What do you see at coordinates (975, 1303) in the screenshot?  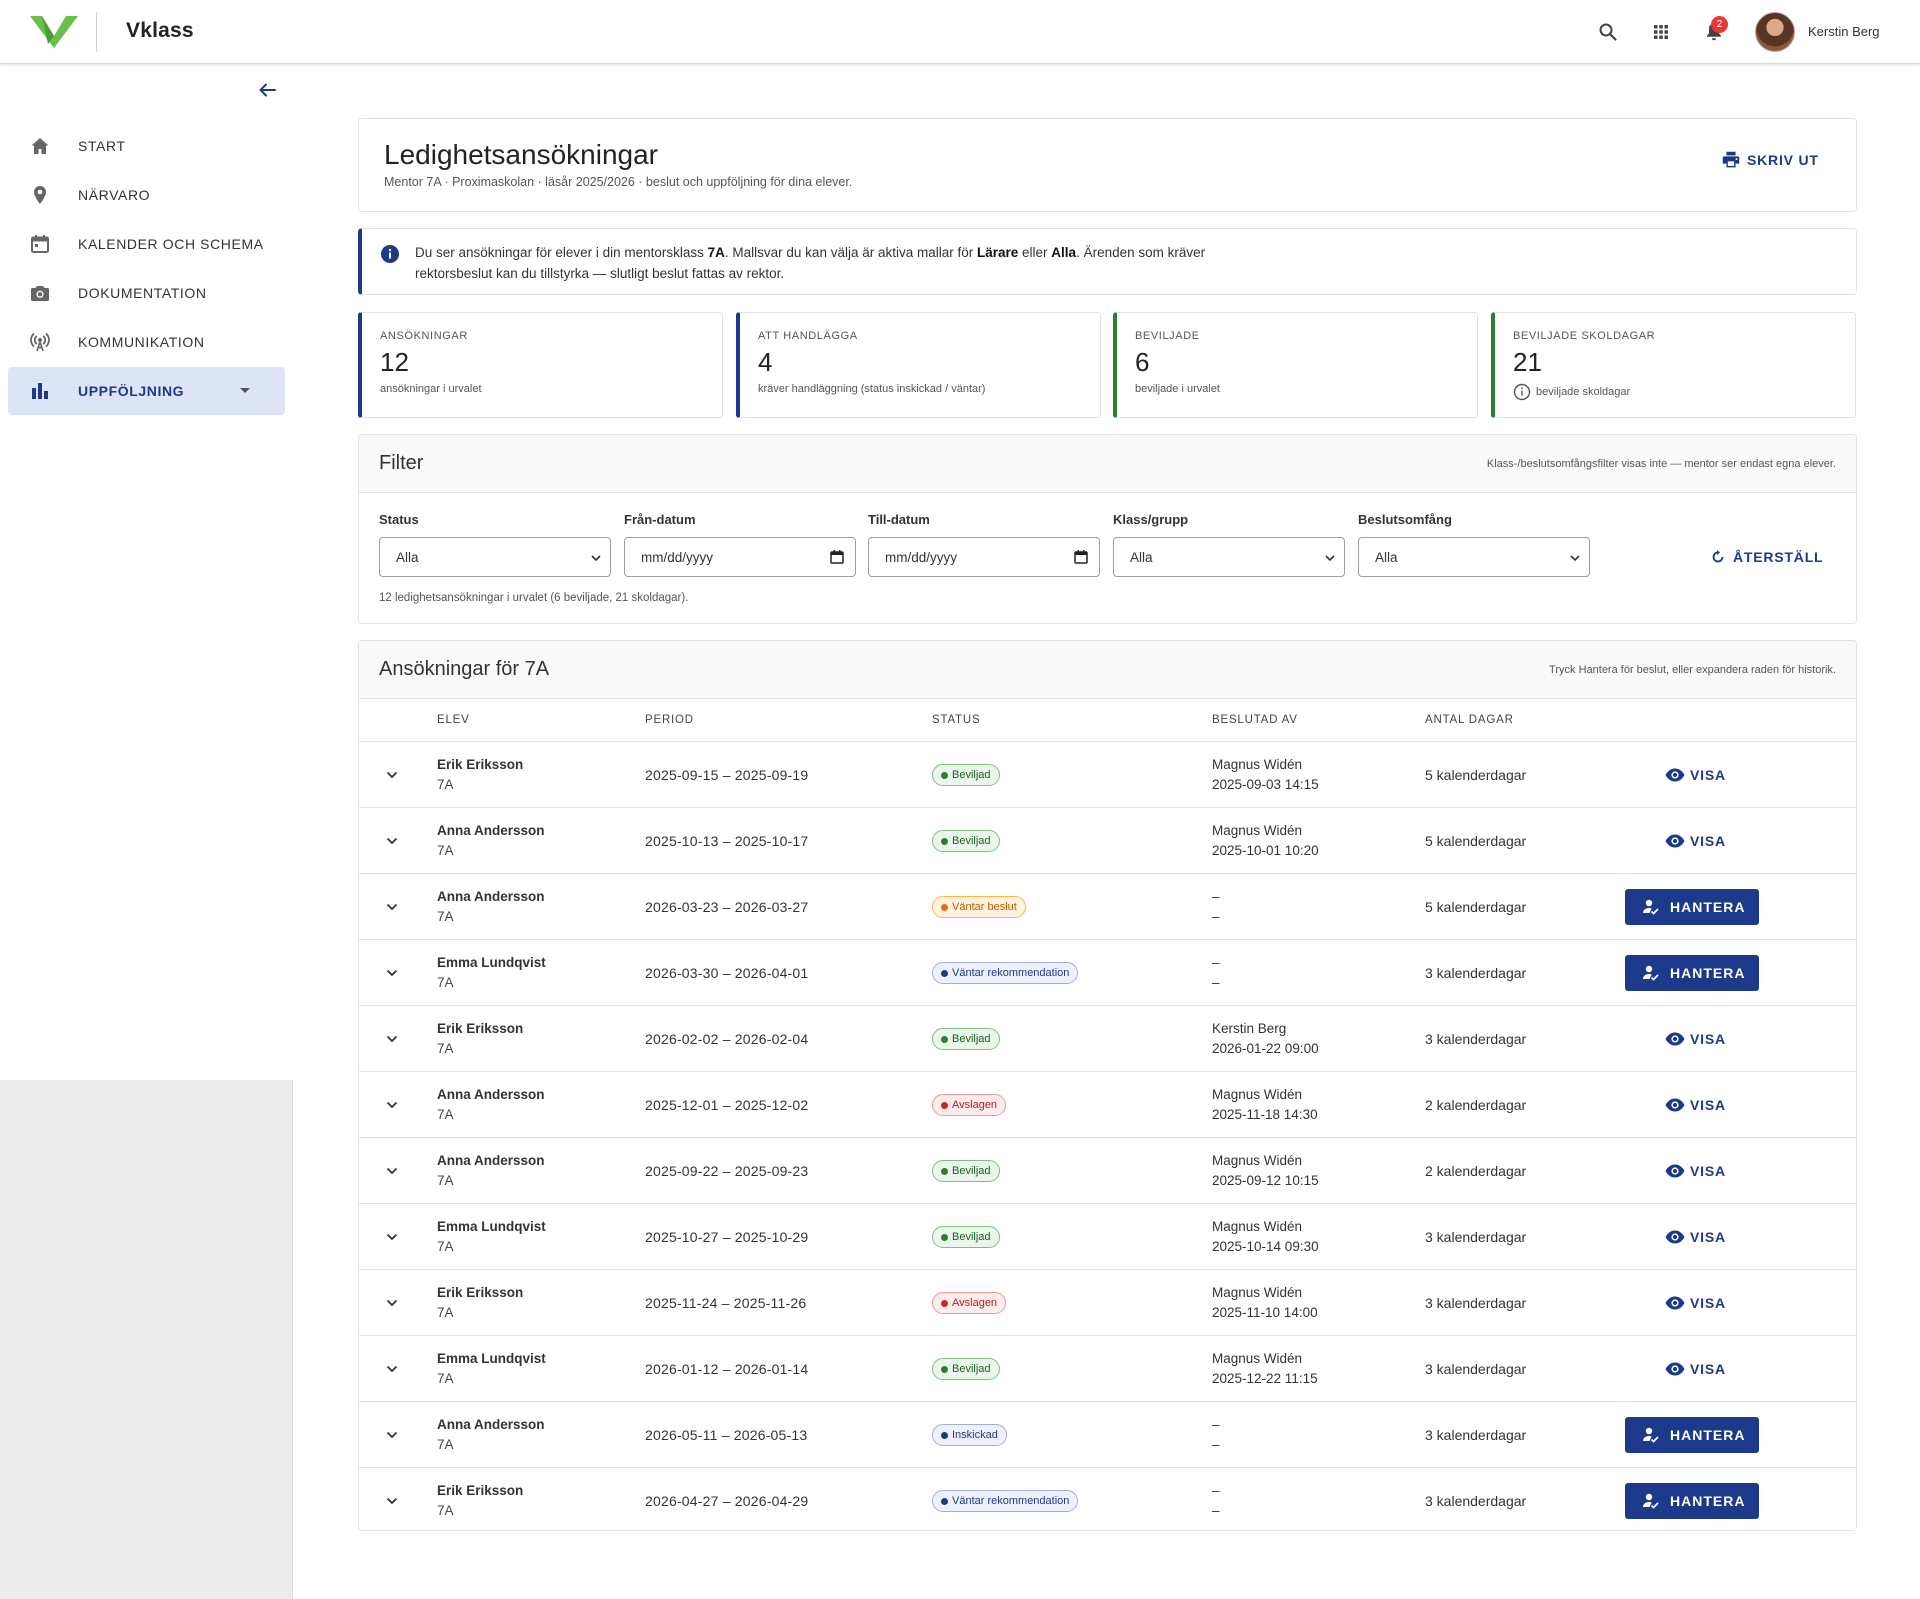 I see `status-text: Avslagen` at bounding box center [975, 1303].